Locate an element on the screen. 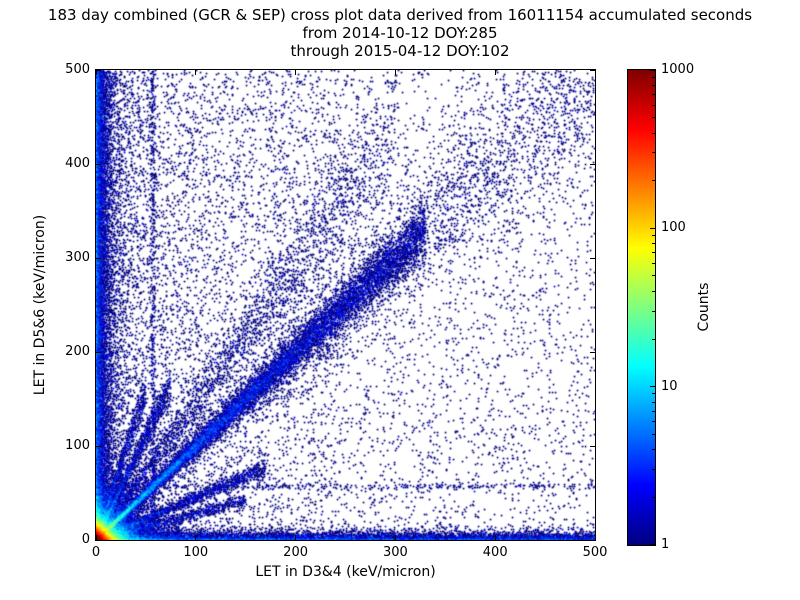 The height and width of the screenshot is (600, 800). colorbar-tick-label: 10 is located at coordinates (669, 386).